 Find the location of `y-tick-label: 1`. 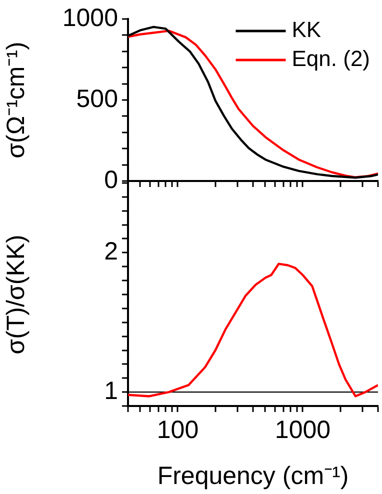

y-tick-label: 1 is located at coordinates (111, 390).